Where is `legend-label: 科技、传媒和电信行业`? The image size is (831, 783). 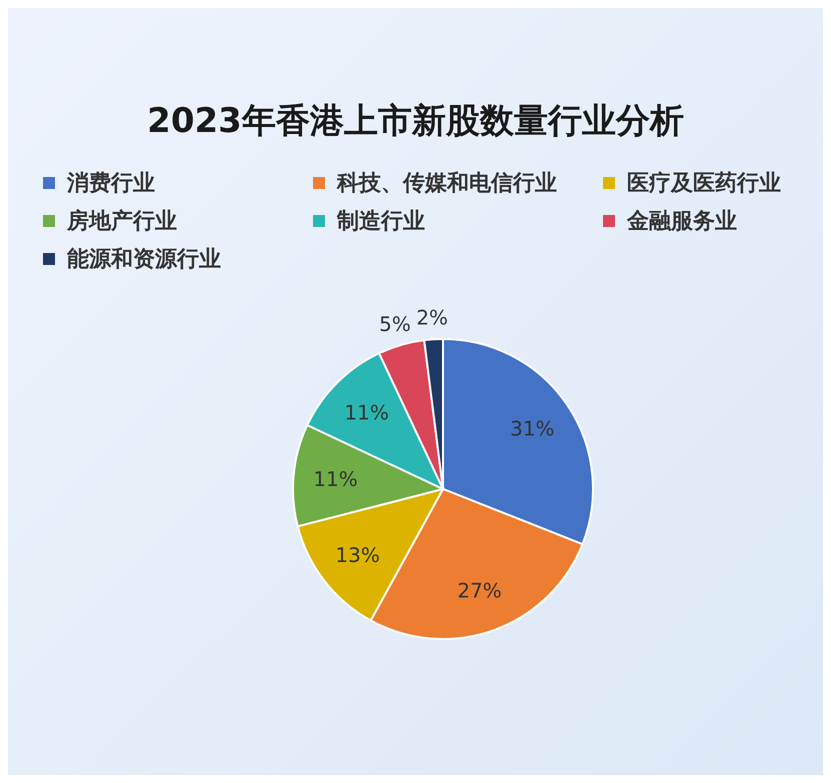 legend-label: 科技、传媒和电信行业 is located at coordinates (447, 184).